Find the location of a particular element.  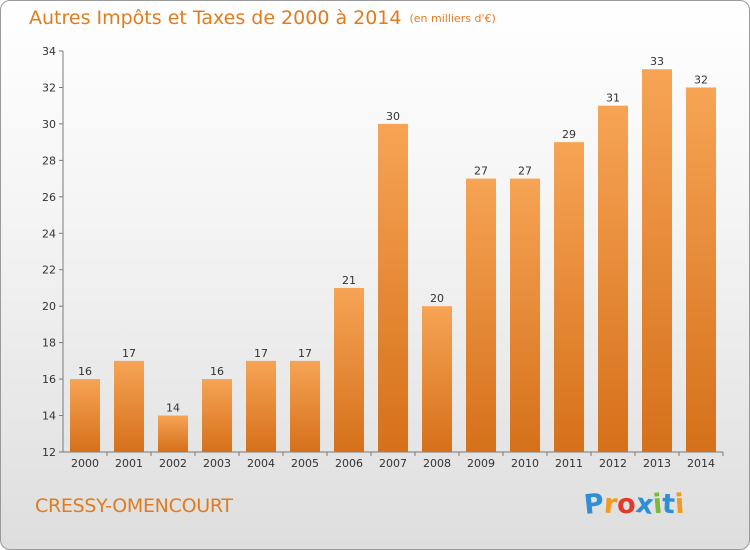

x-tick-label: 2007 is located at coordinates (393, 463).